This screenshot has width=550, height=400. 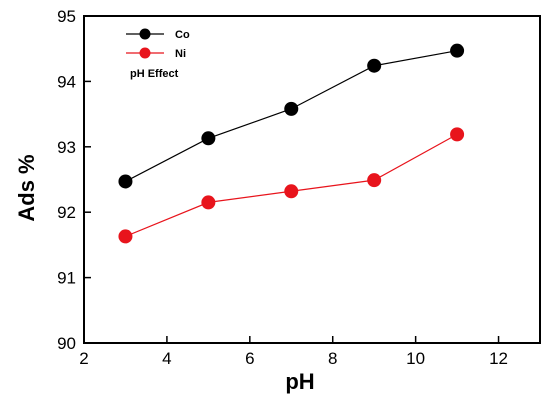 I want to click on x-tick-label-12: 12, so click(x=498, y=358).